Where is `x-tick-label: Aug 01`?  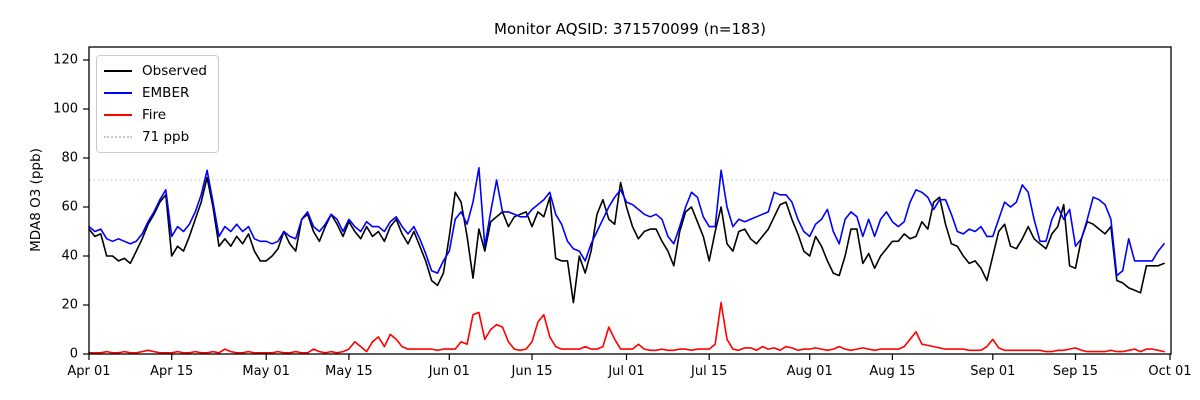 x-tick-label: Aug 01 is located at coordinates (810, 371).